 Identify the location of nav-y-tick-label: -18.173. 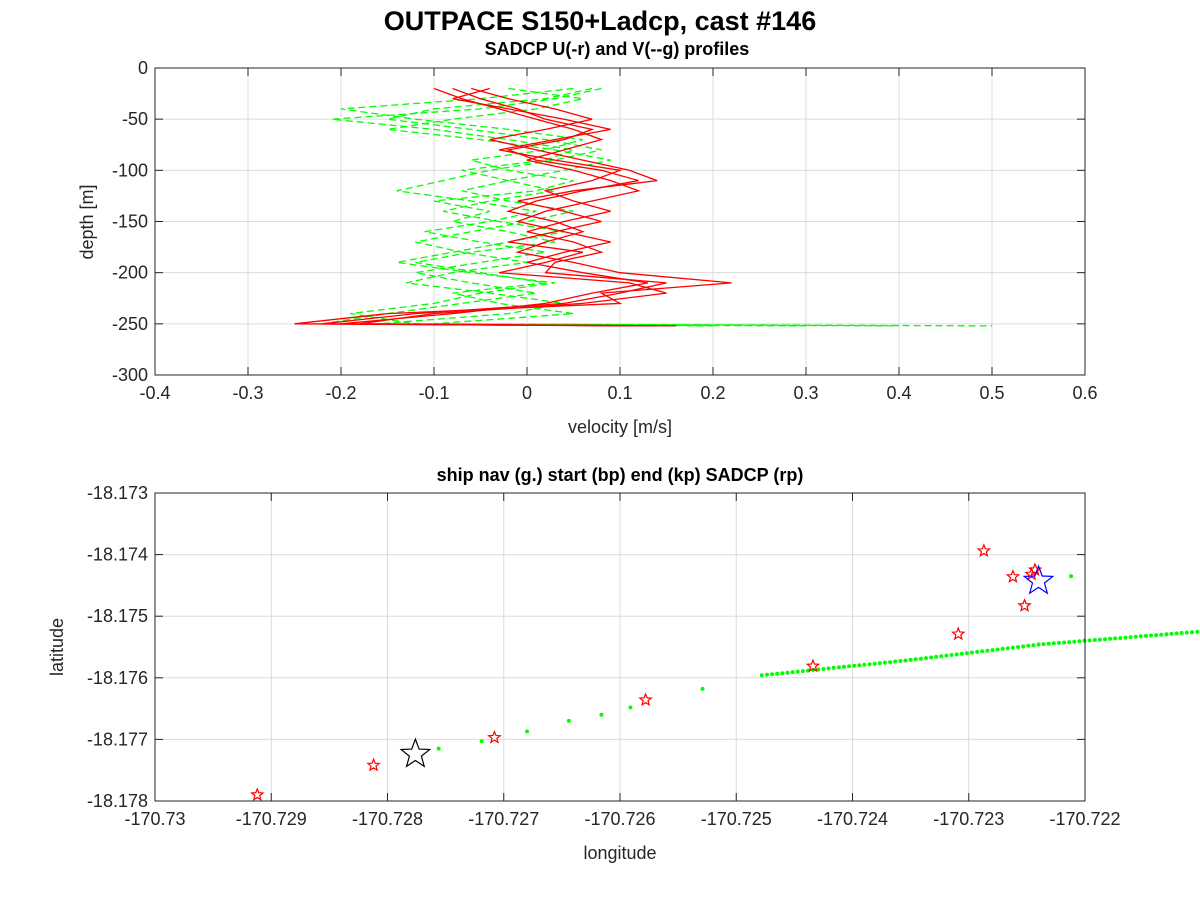
(117, 493).